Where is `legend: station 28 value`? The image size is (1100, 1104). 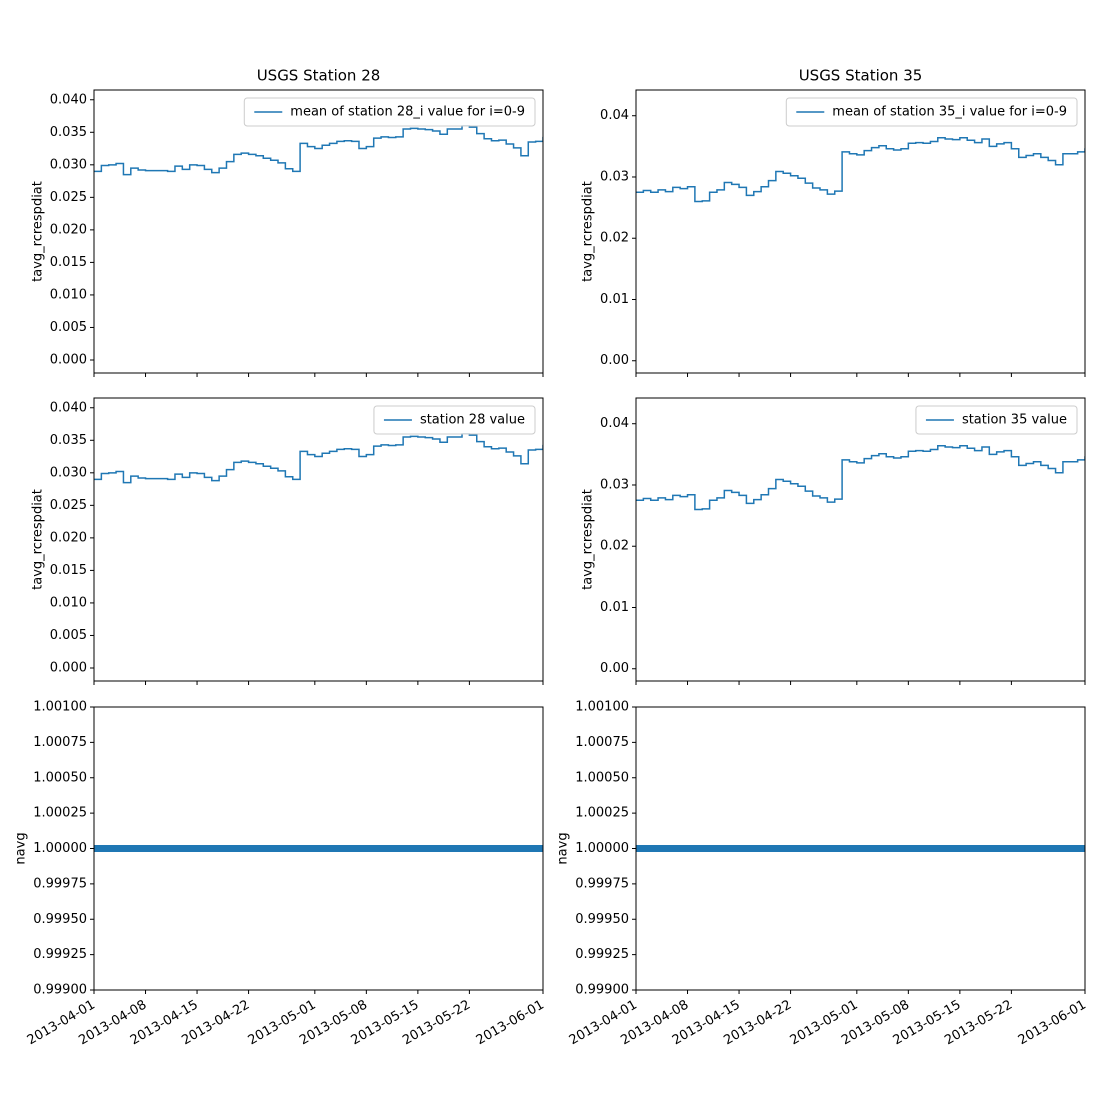 legend: station 28 value is located at coordinates (454, 420).